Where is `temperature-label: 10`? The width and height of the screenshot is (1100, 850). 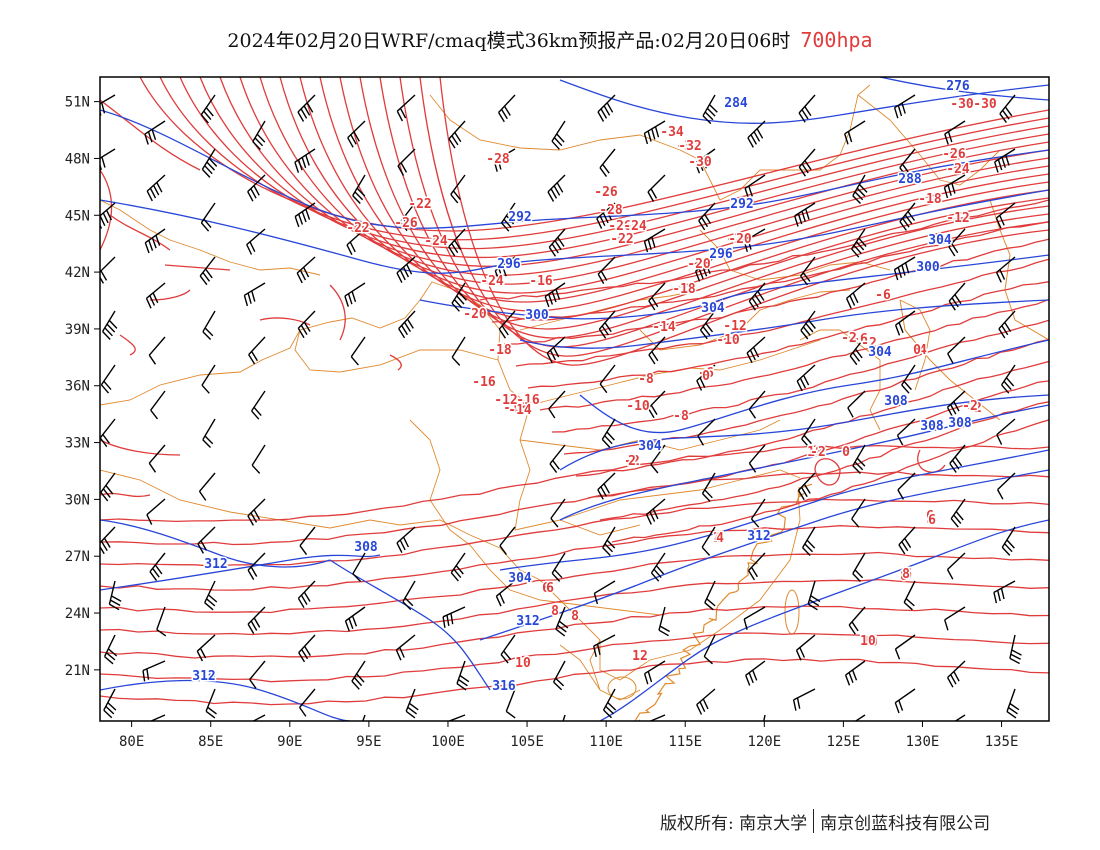 temperature-label: 10 is located at coordinates (523, 663).